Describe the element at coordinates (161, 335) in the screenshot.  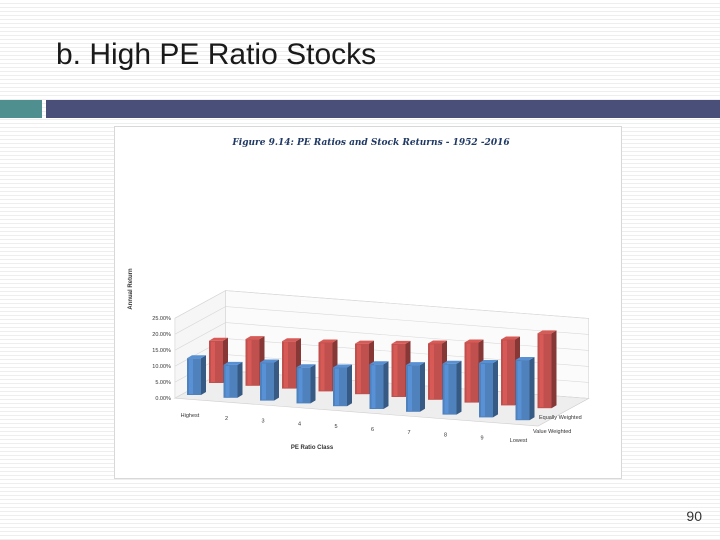
I see `y-tick-label: 20.00%` at that location.